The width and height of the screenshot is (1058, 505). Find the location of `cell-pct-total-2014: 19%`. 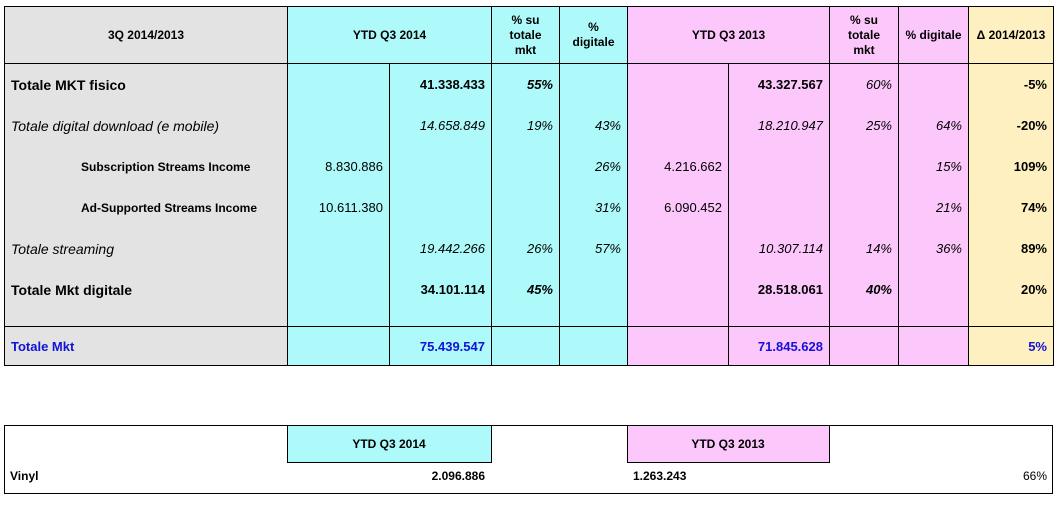

cell-pct-total-2014: 19% is located at coordinates (525, 125).